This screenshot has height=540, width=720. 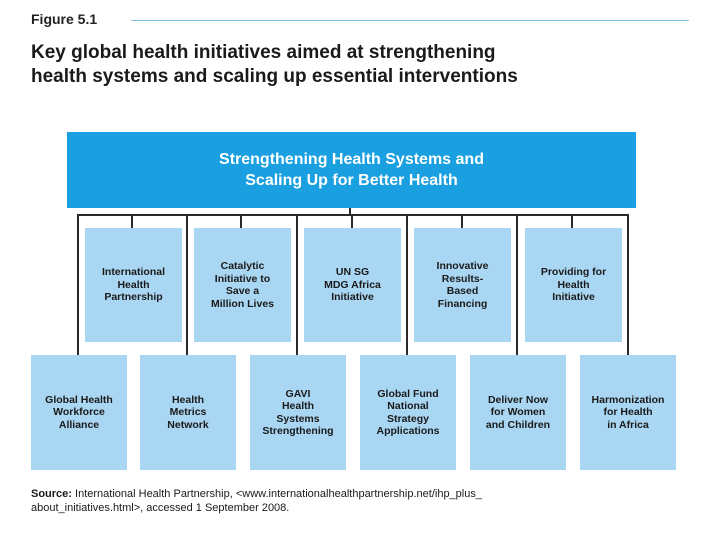 I want to click on box-text-line: Based, so click(x=462, y=291).